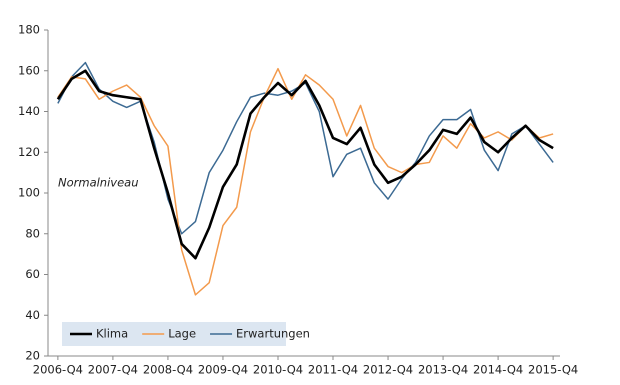 The image size is (620, 385). What do you see at coordinates (32, 315) in the screenshot?
I see `y-tick-label: 40` at bounding box center [32, 315].